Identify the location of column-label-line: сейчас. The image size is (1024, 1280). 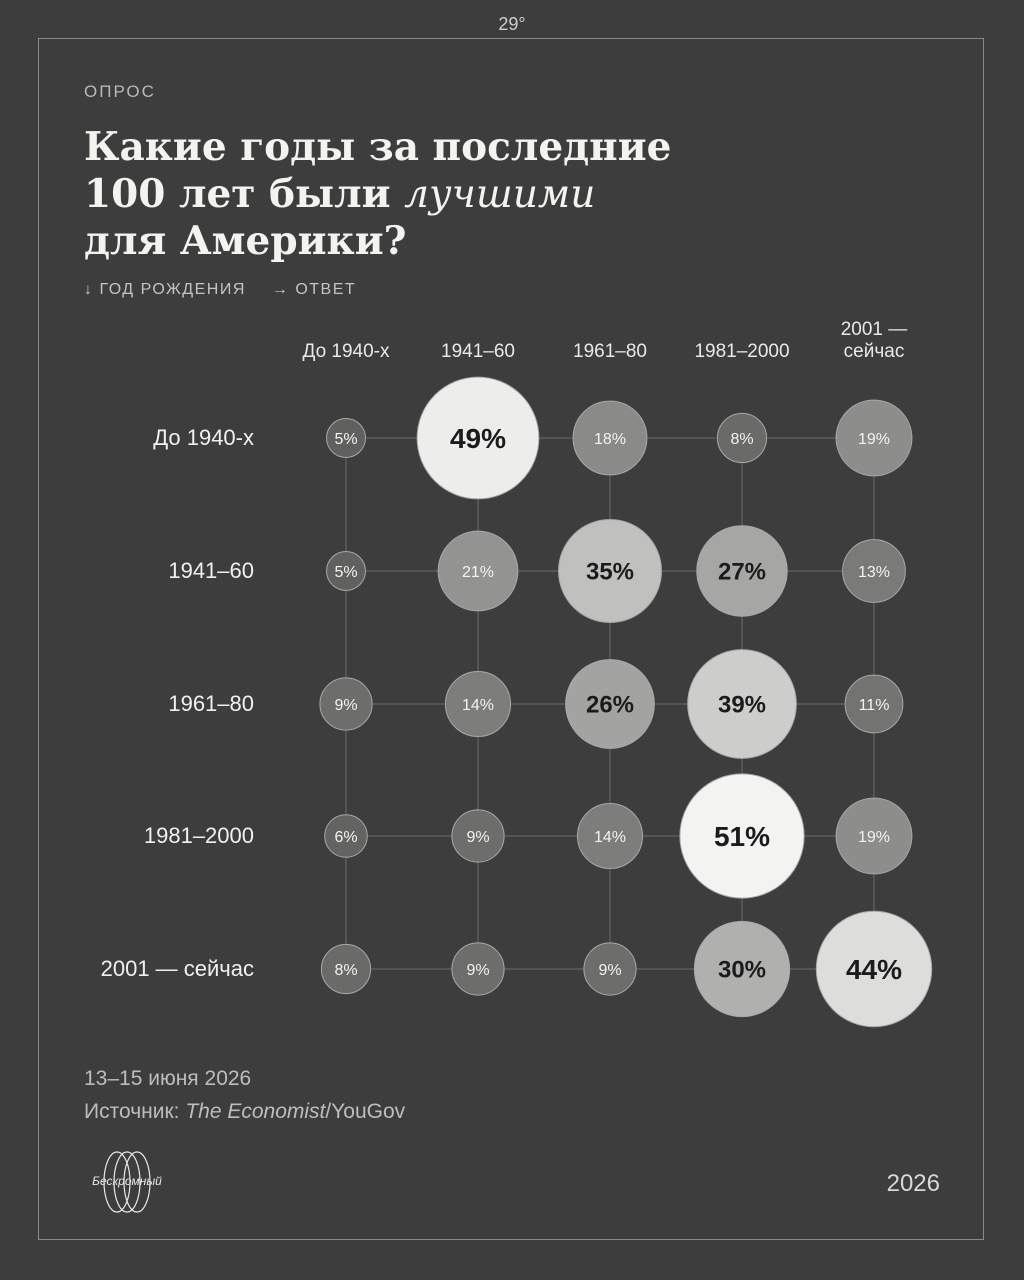
(874, 351).